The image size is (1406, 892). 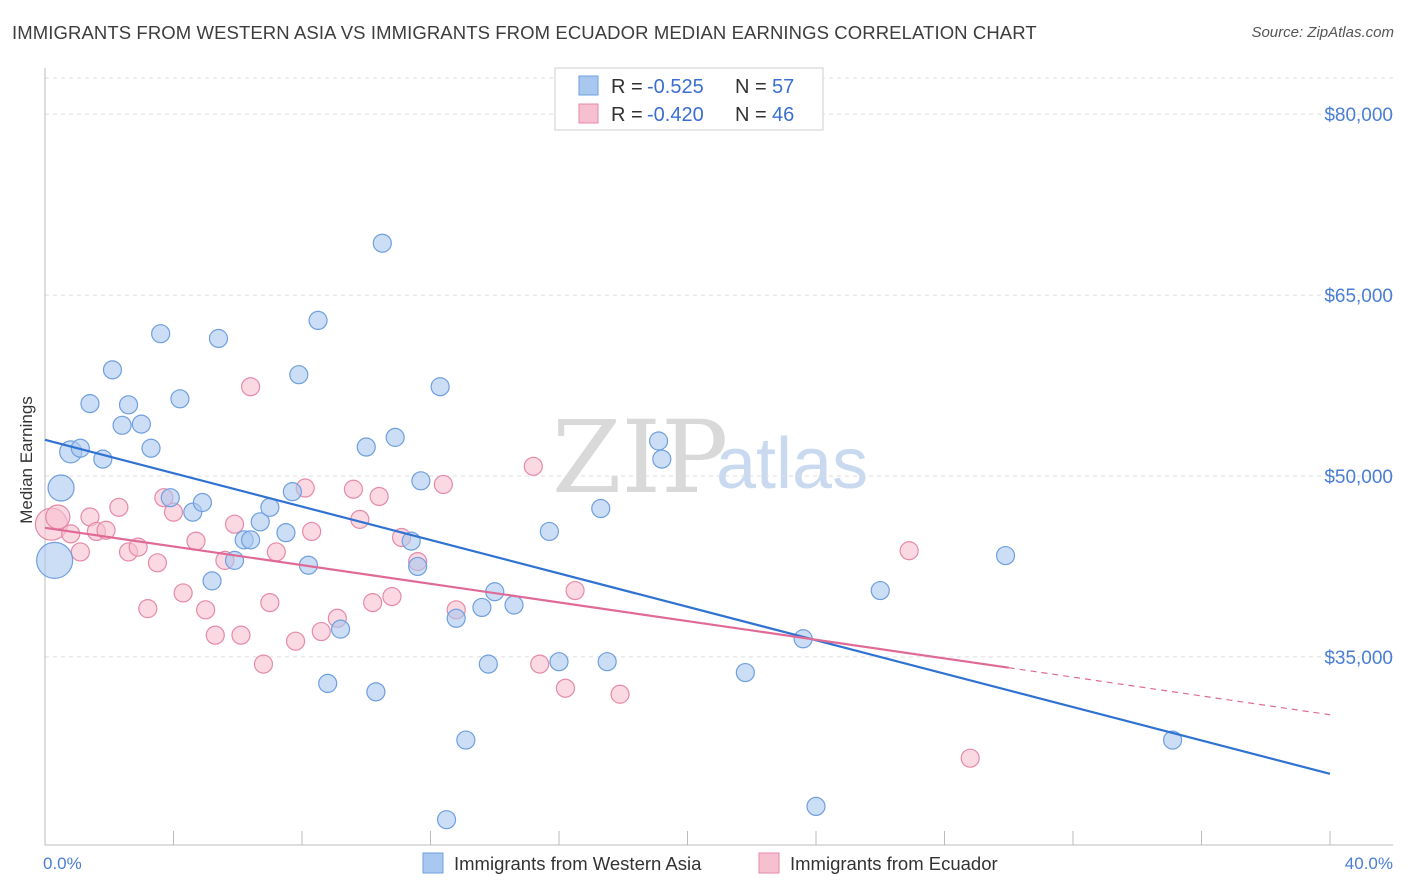 What do you see at coordinates (783, 115) in the screenshot?
I see `legend-n-value-2: 46` at bounding box center [783, 115].